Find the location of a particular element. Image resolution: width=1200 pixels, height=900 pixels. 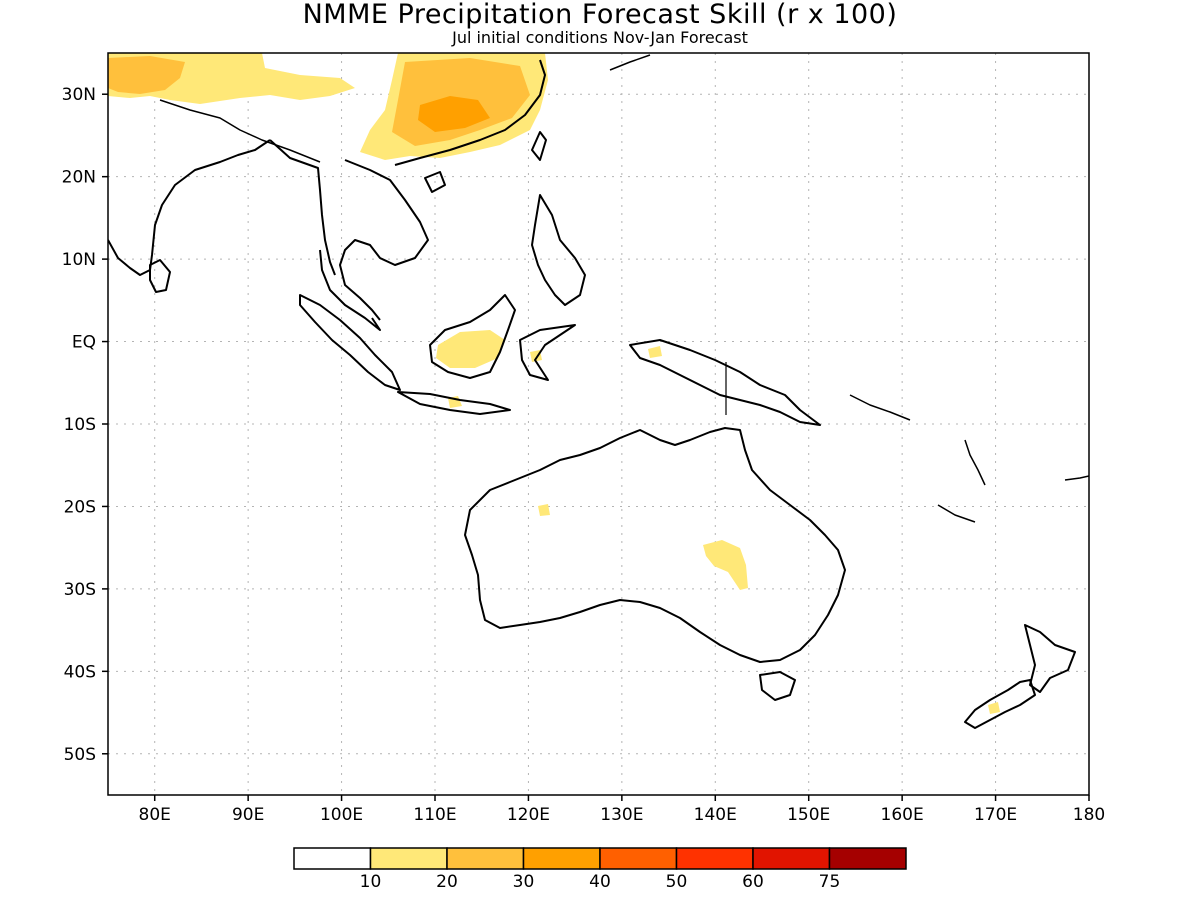

coast-myanmar is located at coordinates (302, 207).